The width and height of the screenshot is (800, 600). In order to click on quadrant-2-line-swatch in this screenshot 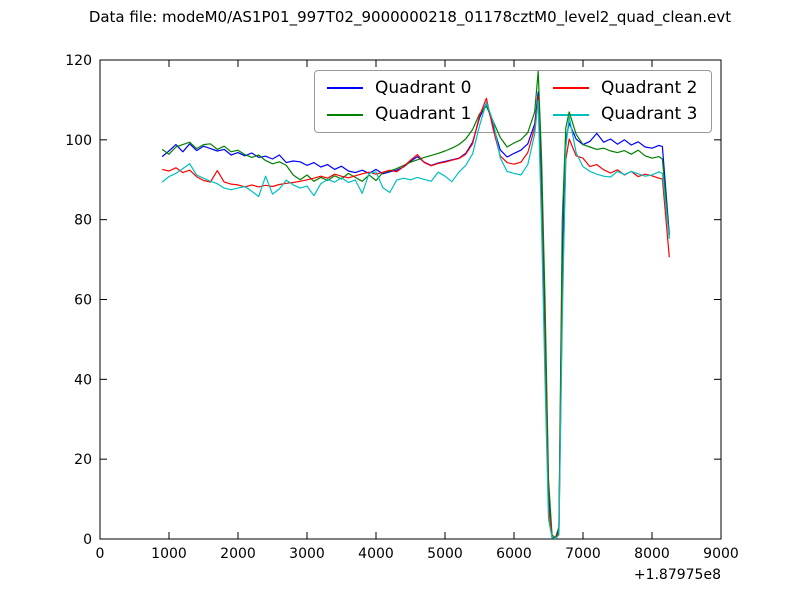, I will do `click(571, 88)`.